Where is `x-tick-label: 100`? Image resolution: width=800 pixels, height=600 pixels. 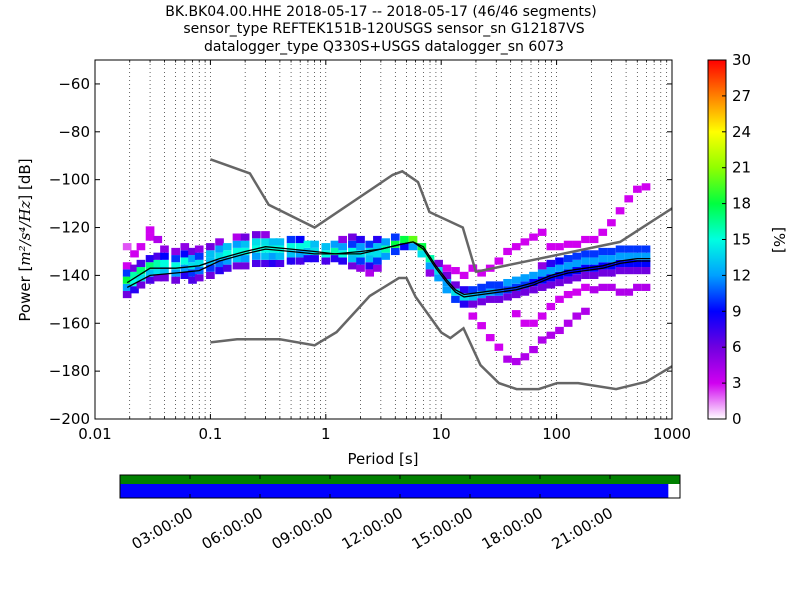
x-tick-label: 100 is located at coordinates (556, 434).